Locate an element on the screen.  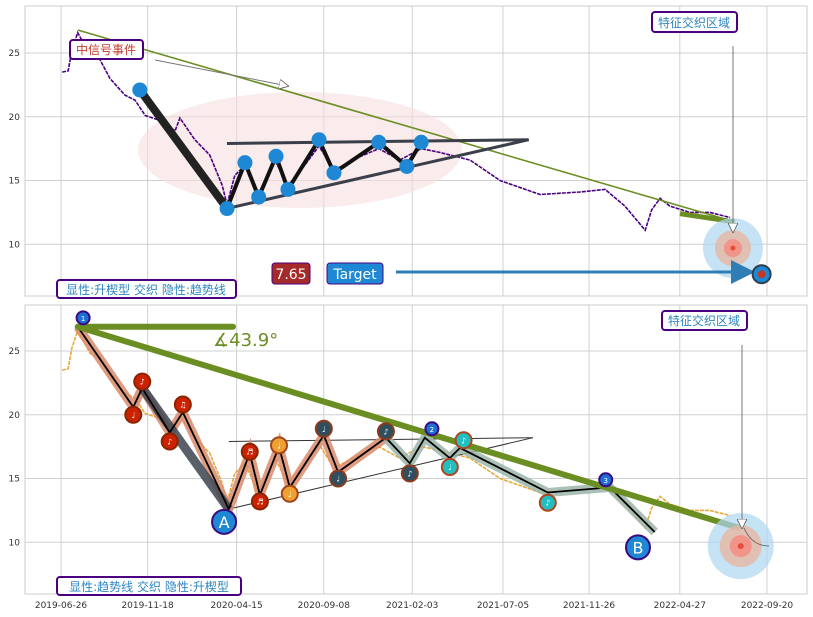
x-tick-label: 2021-07-05 is located at coordinates (503, 606).